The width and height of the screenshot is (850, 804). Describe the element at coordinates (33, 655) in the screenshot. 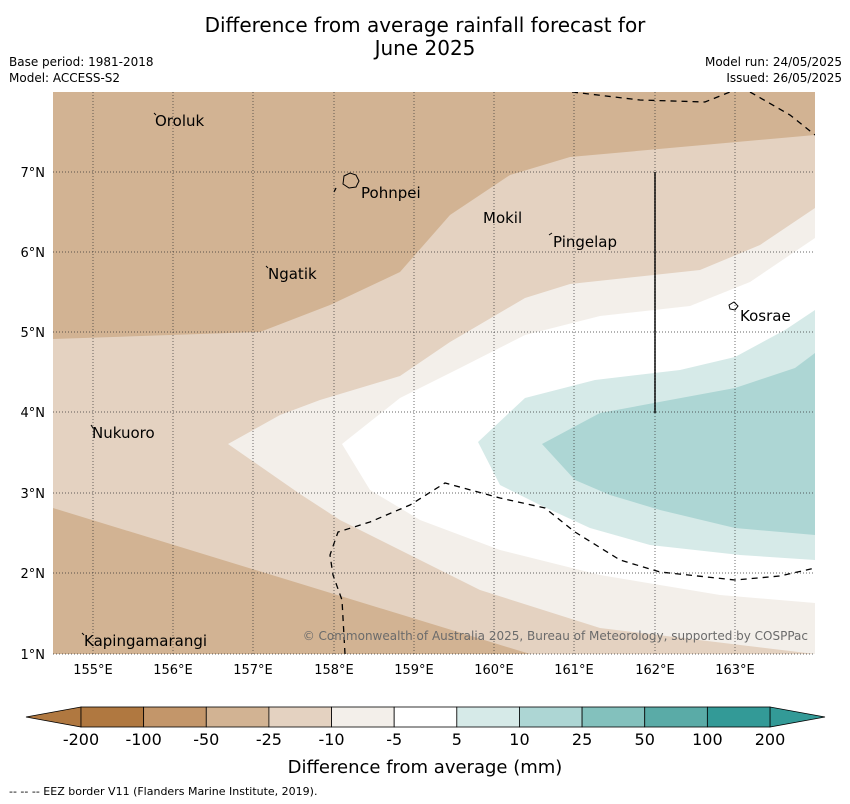

I see `lat-tick-label: 1°N` at that location.